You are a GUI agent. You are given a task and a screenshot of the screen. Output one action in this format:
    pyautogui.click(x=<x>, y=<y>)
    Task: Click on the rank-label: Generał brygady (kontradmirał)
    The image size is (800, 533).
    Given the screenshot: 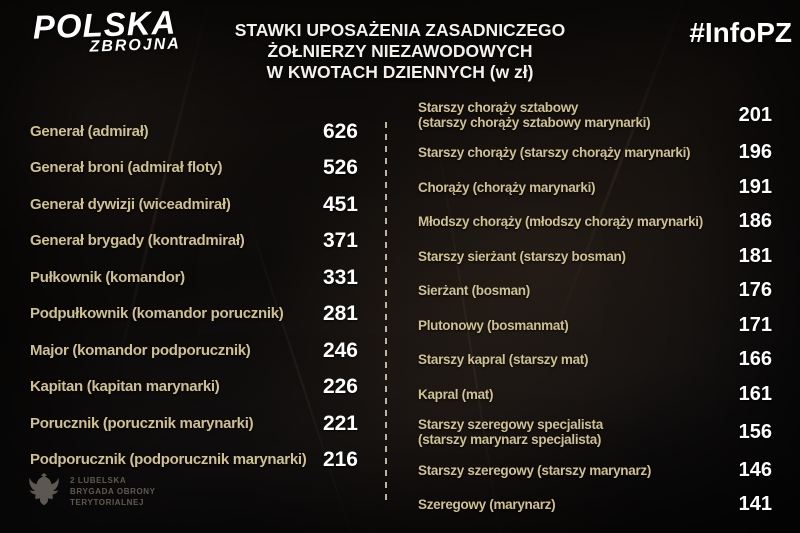 What is the action you would take?
    pyautogui.click(x=137, y=241)
    